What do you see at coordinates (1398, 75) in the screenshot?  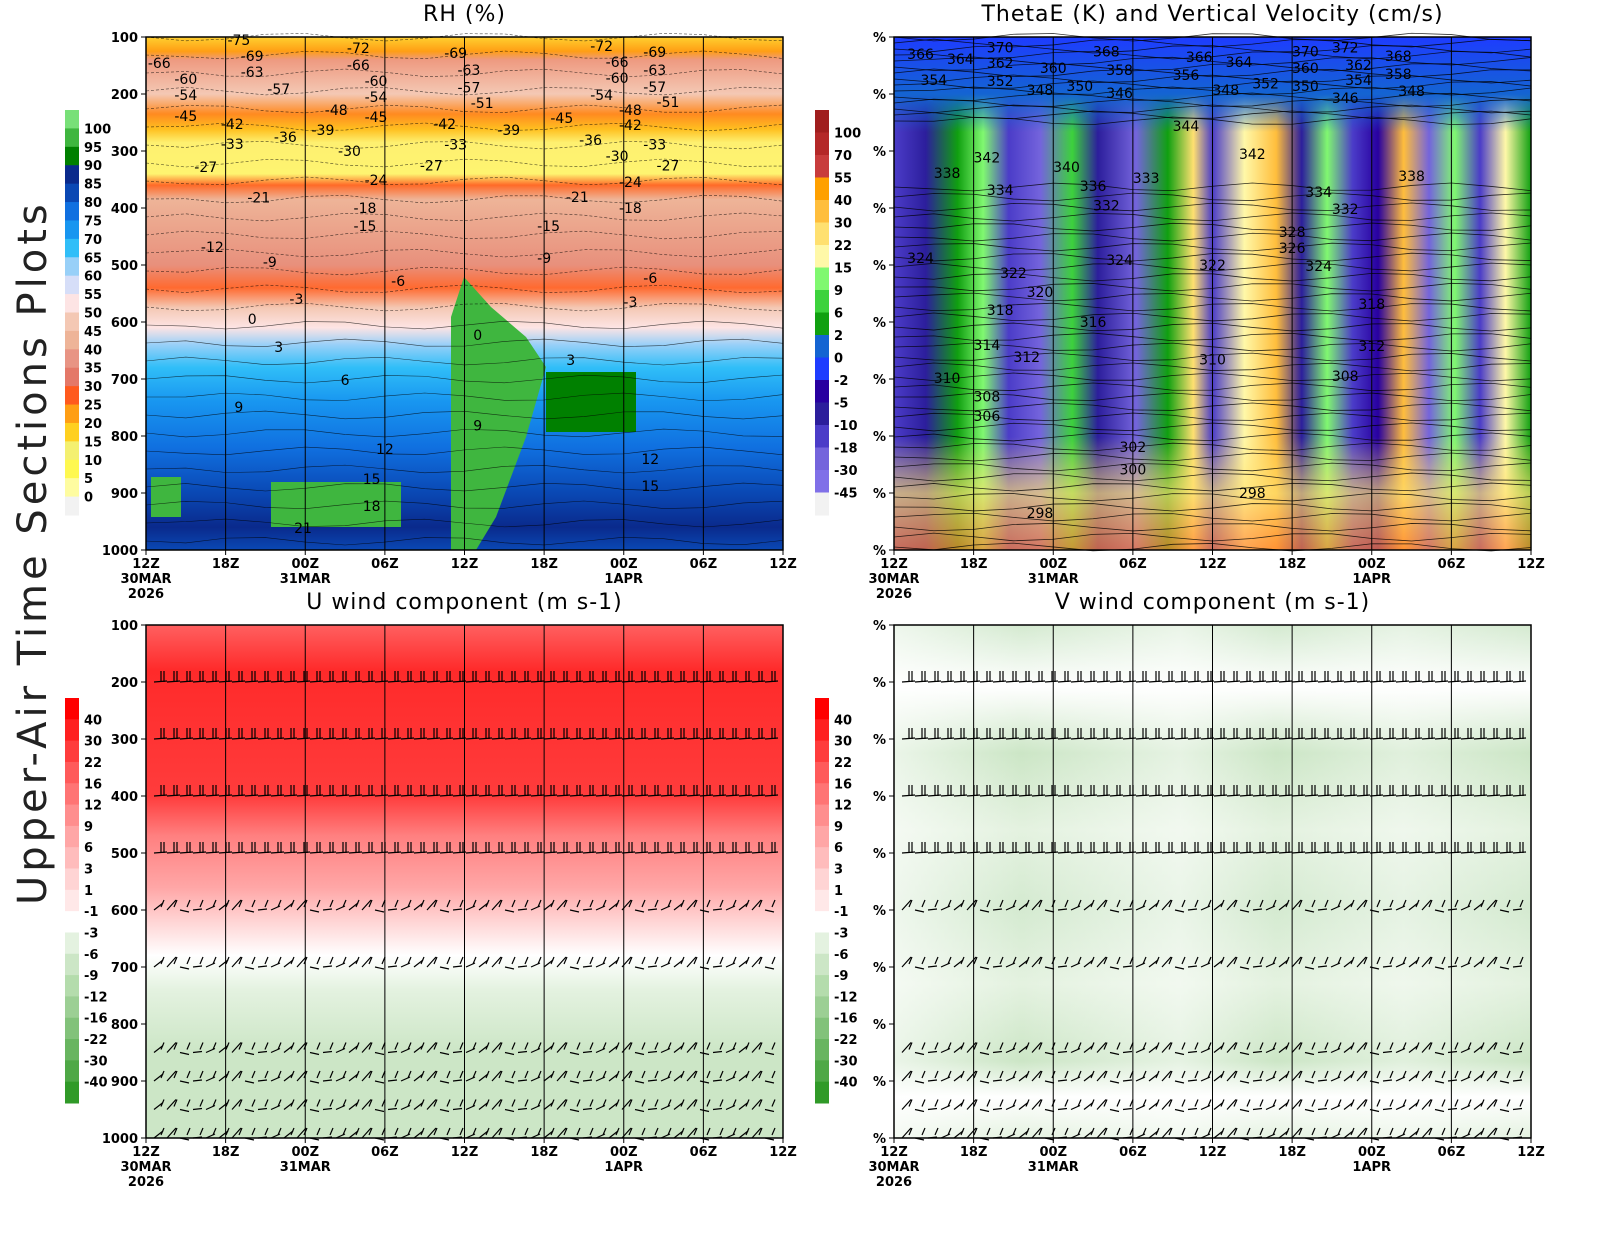 I see `contour-label: 358` at bounding box center [1398, 75].